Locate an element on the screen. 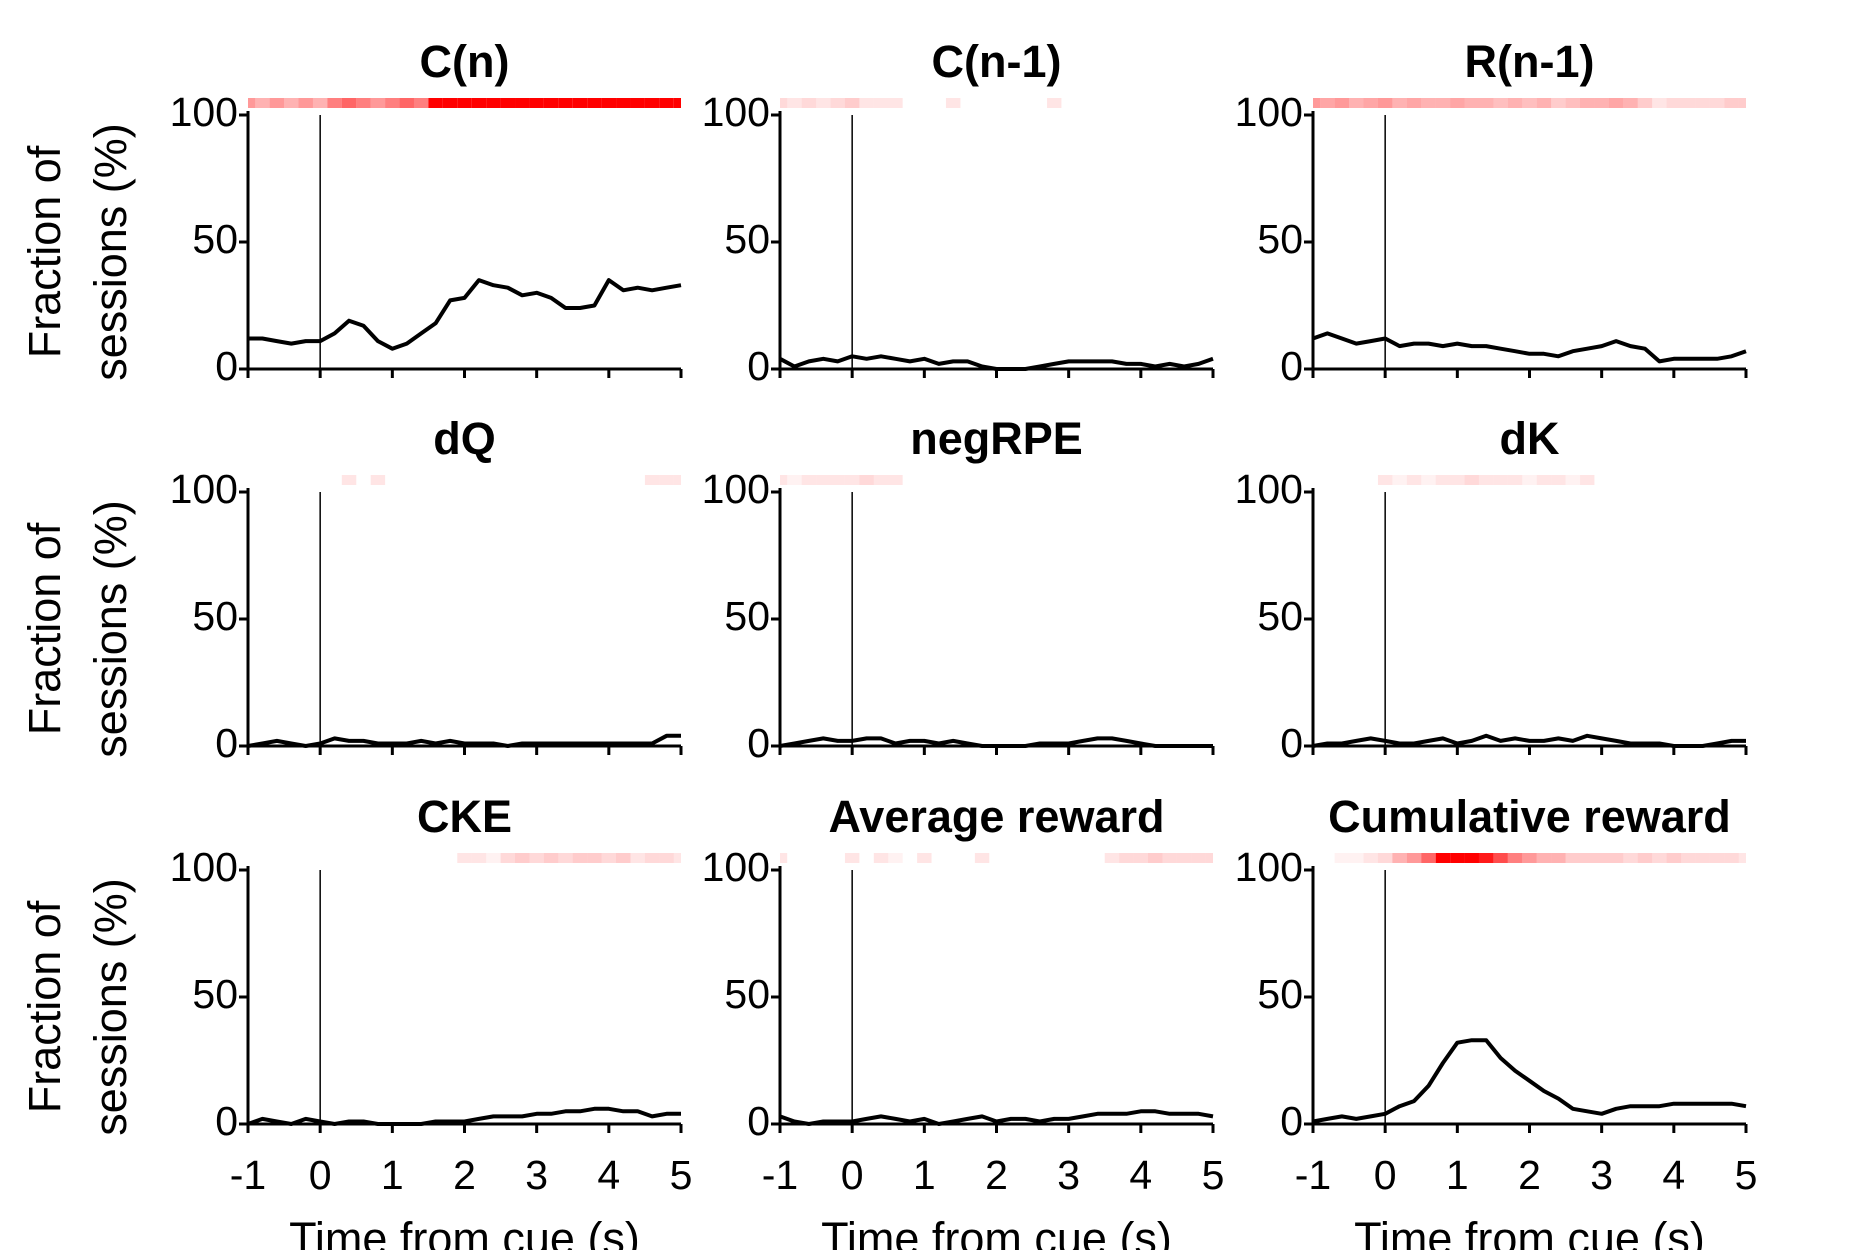 This screenshot has width=1875, height=1250. x-tick-label: 0 is located at coordinates (320, 1175).